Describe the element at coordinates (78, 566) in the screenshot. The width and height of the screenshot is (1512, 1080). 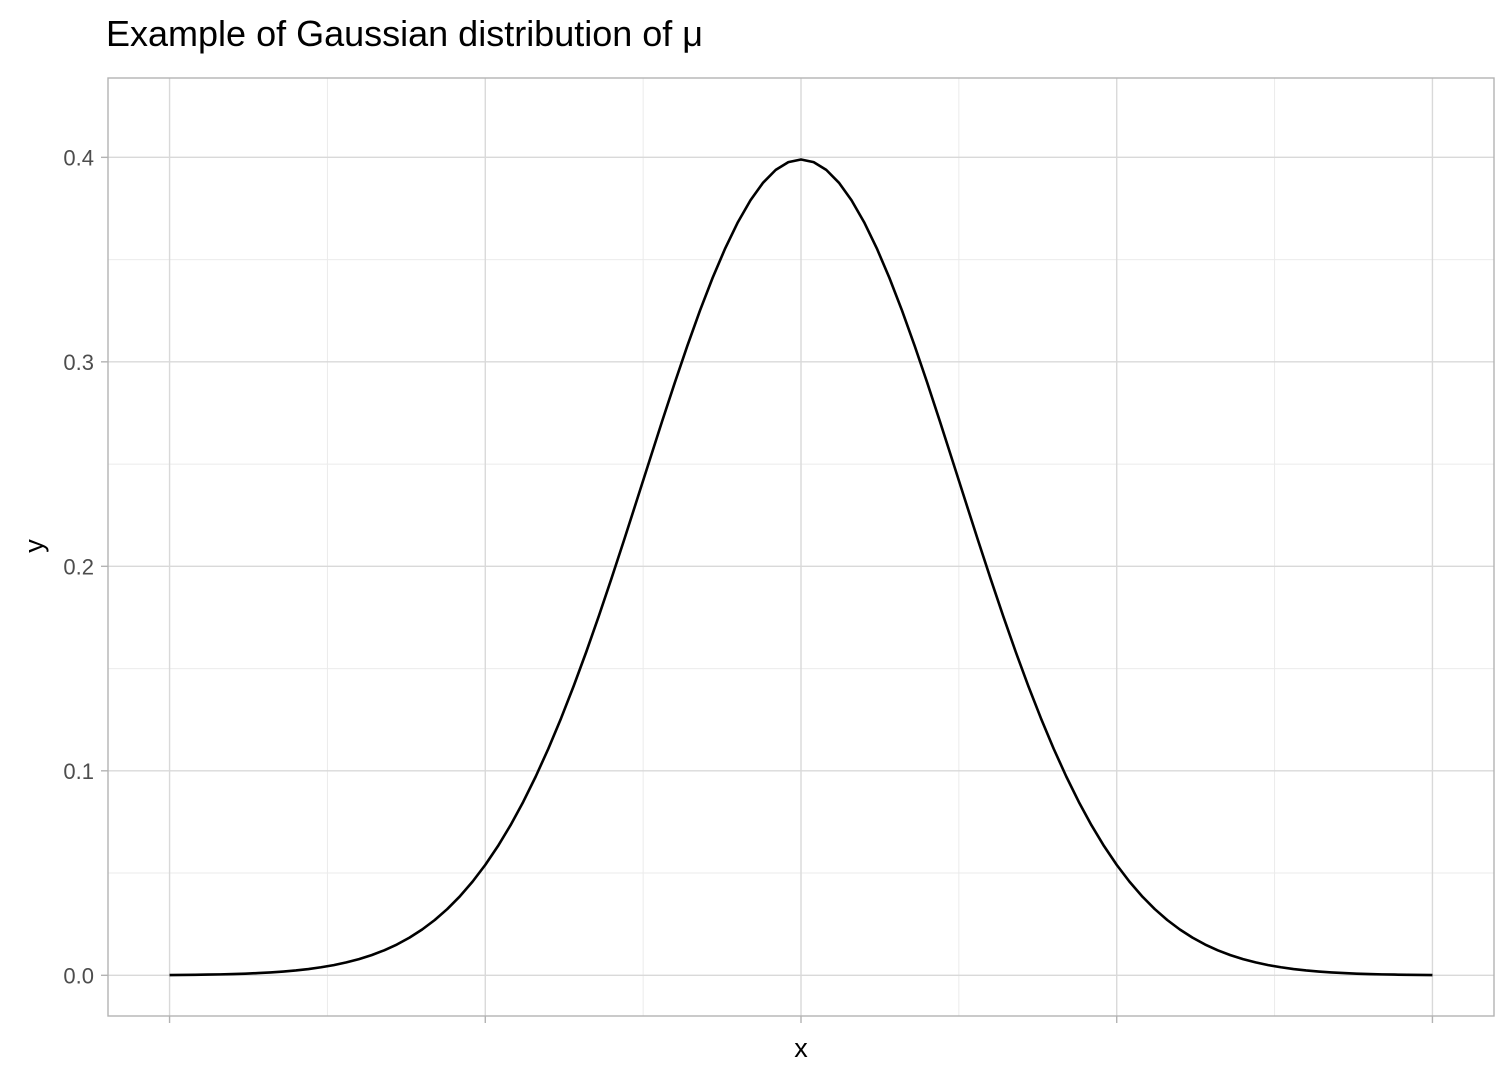
I see `y-tick-label: 0.2` at that location.